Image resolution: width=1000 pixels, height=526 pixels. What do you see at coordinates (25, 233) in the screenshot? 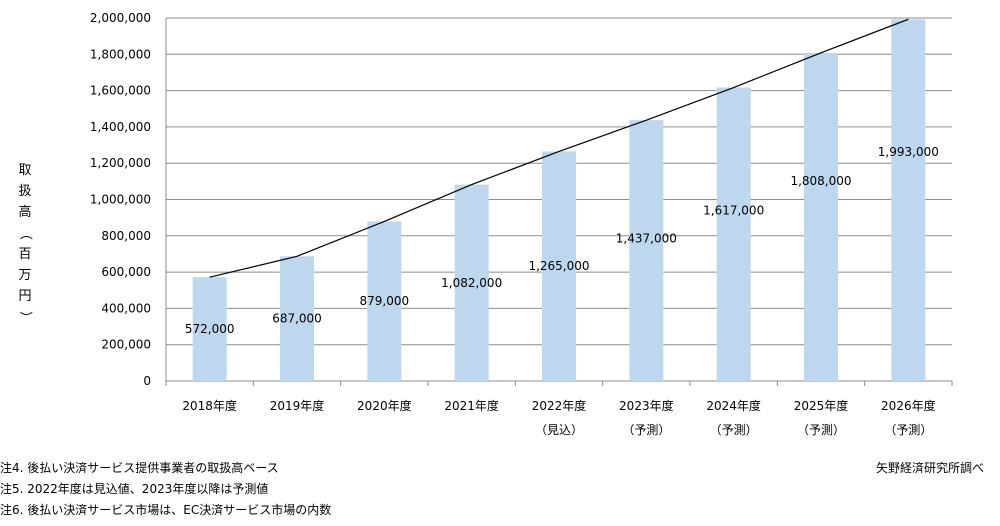
I see `y-axis-label-char: （` at bounding box center [25, 233].